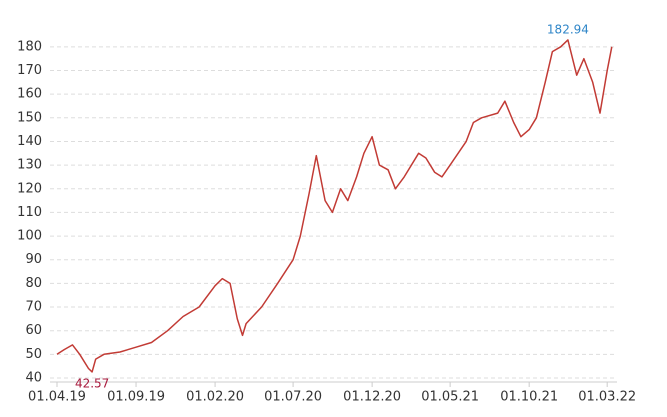 This screenshot has width=667, height=417. Describe the element at coordinates (372, 397) in the screenshot. I see `x-tick-label: 01.12.20` at that location.